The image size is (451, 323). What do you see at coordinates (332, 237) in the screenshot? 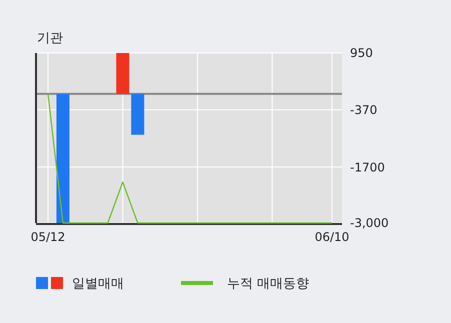
I see `x-tick-label: 06/10` at bounding box center [332, 237].